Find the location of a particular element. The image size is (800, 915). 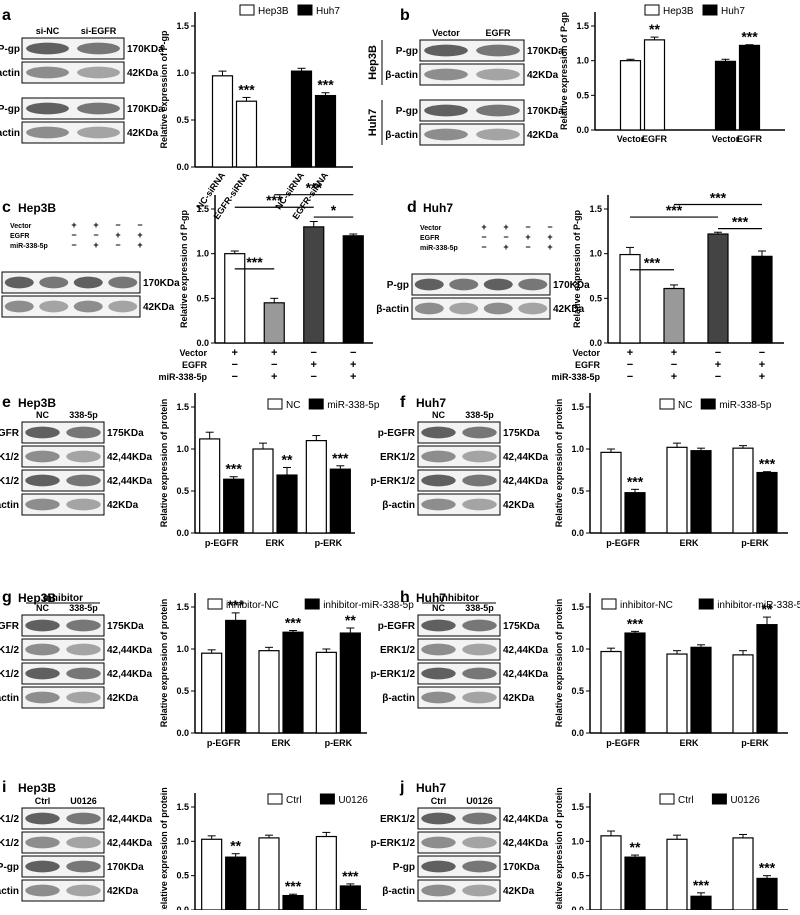

blot-lane-label: NC is located at coordinates (438, 608).